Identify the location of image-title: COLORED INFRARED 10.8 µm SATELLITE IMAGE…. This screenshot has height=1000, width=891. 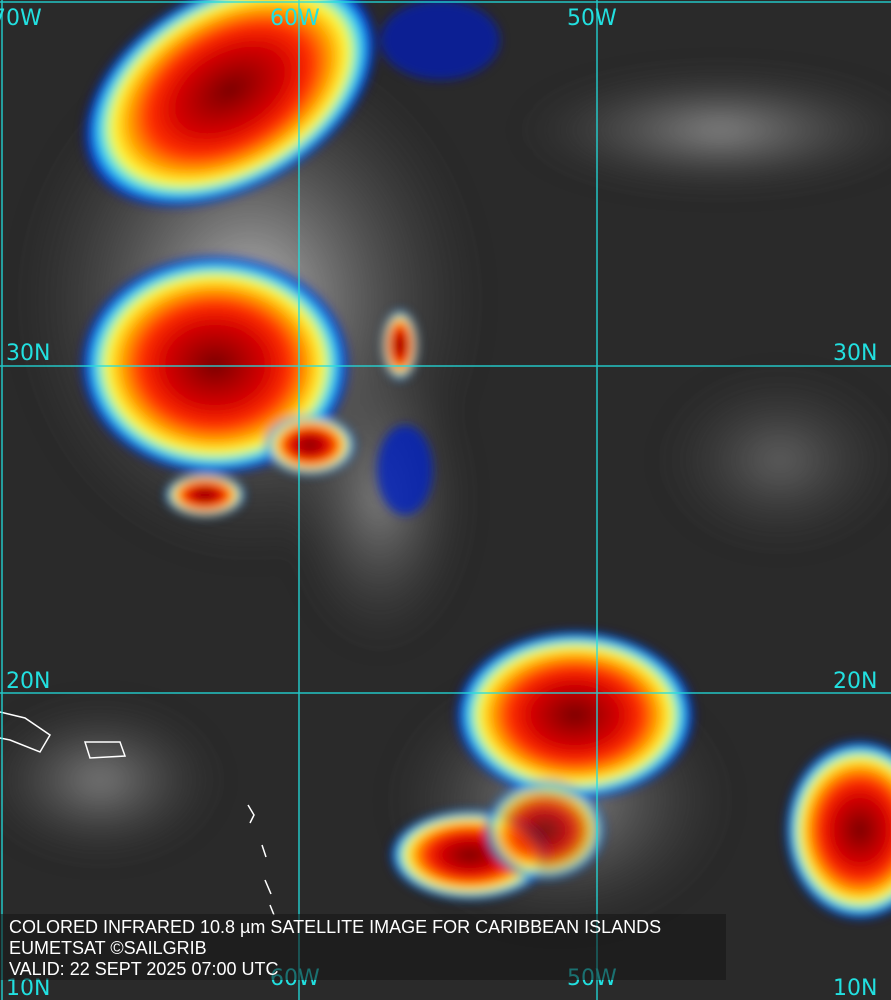
(335, 927).